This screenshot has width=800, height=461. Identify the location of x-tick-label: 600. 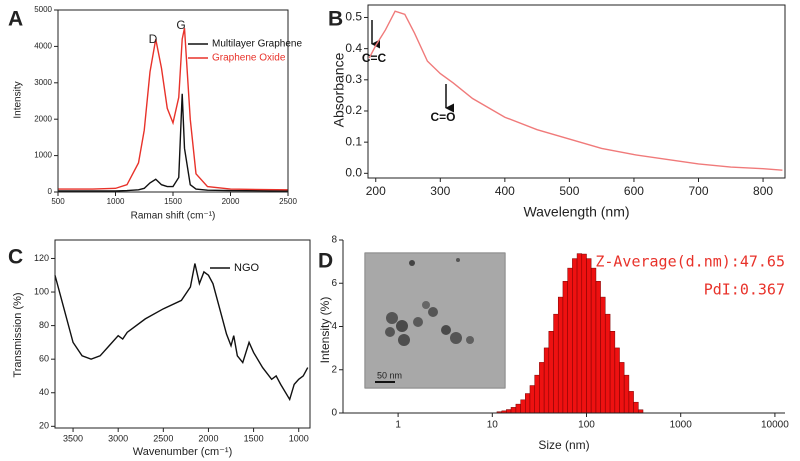
(634, 191).